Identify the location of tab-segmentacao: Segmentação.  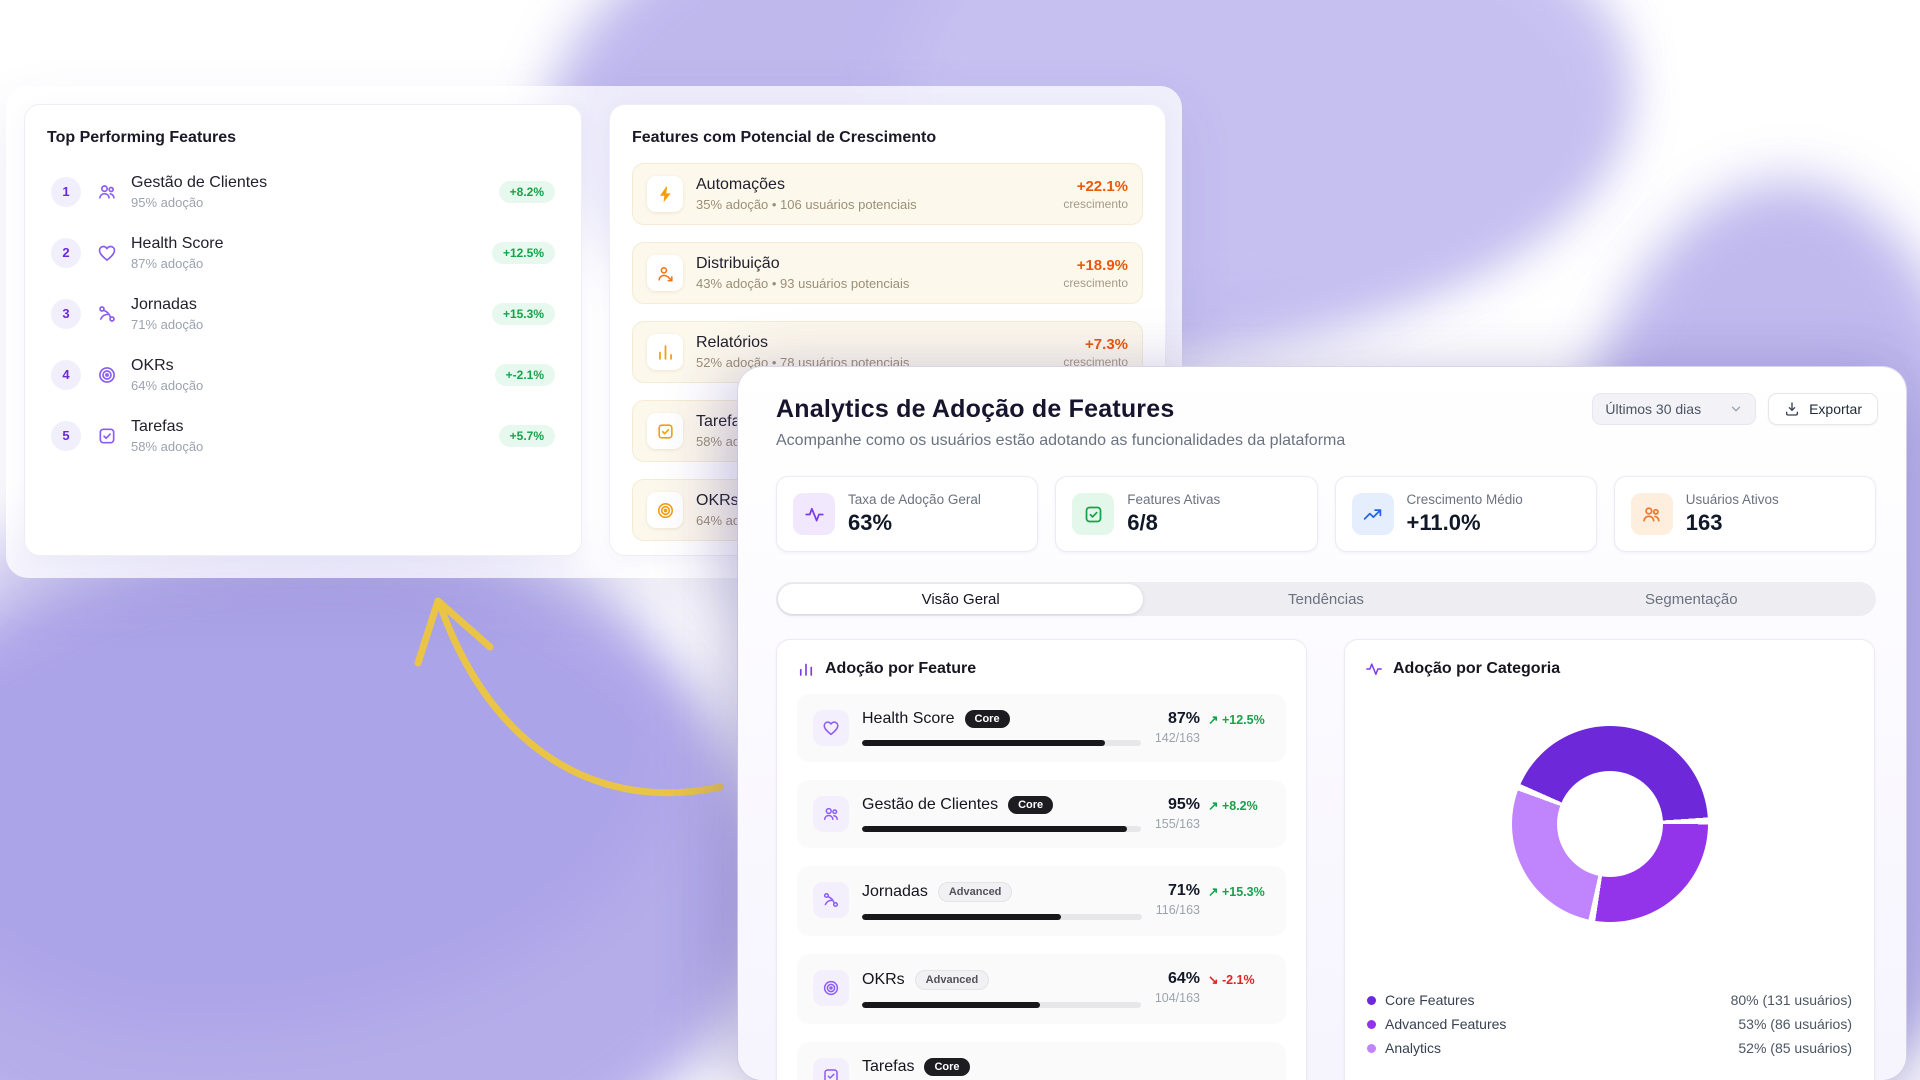
(1691, 599).